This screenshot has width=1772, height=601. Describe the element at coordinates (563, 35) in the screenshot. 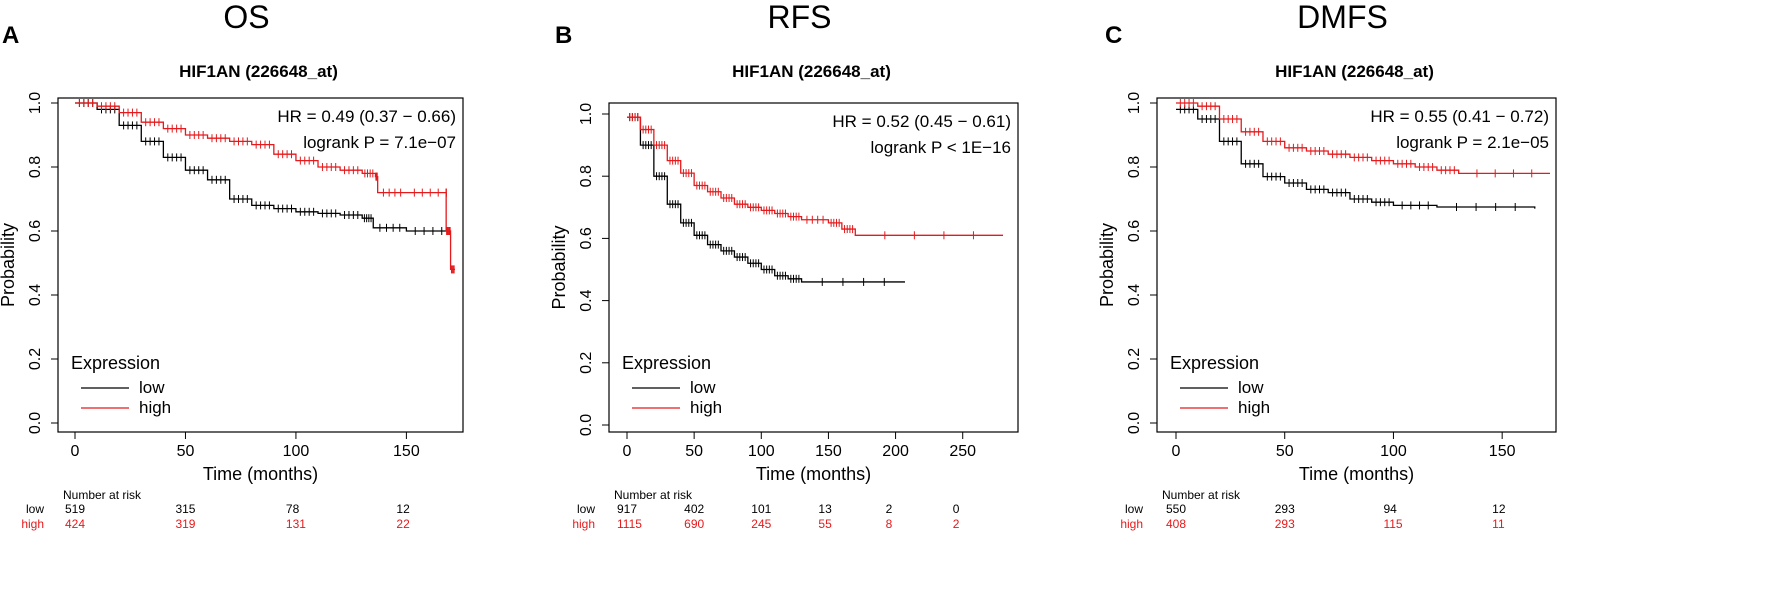

I see `panel-letter: B` at that location.